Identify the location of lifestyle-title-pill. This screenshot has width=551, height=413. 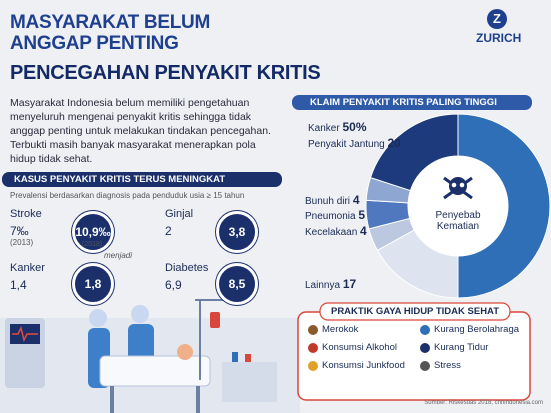
(415, 311).